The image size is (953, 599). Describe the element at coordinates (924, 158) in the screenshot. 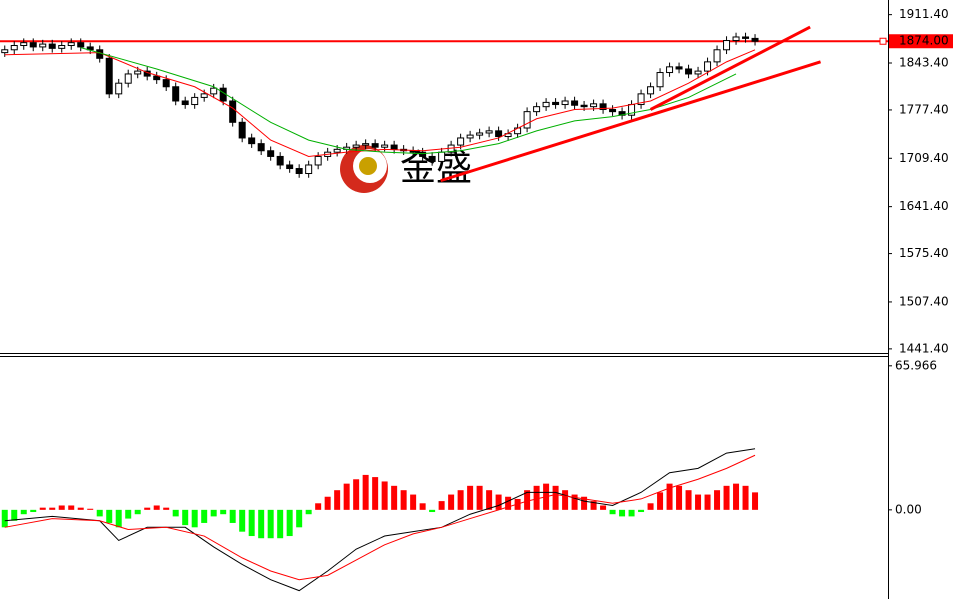

I see `y-tick-label: 1709.40` at that location.